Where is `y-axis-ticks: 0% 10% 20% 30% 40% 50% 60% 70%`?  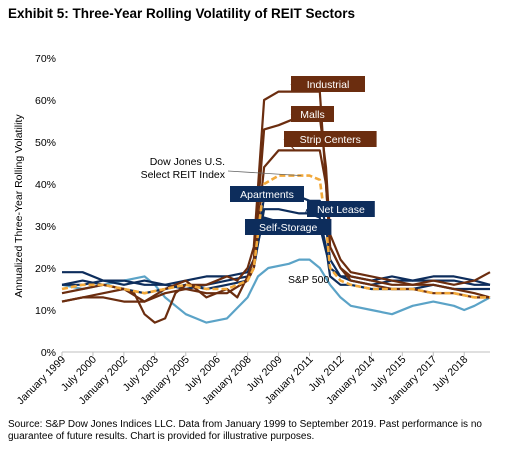
y-axis-ticks: 0% 10% 20% 30% 40% 50% 60% 70% is located at coordinates (45, 206).